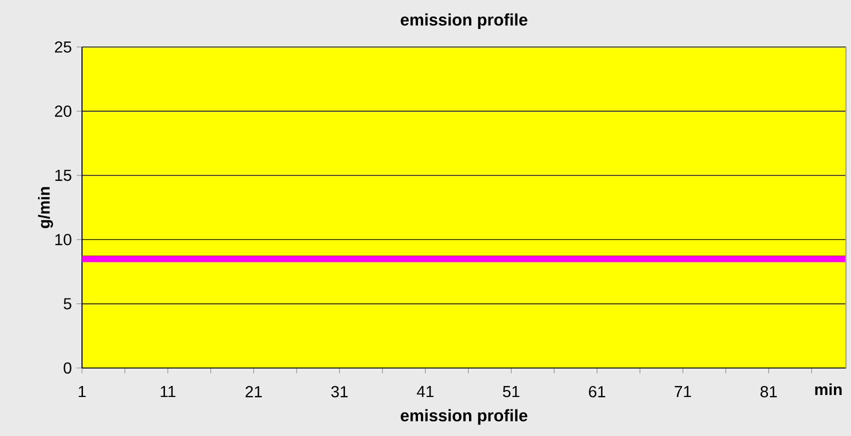 The image size is (851, 436). I want to click on x-tick-label: 11, so click(168, 392).